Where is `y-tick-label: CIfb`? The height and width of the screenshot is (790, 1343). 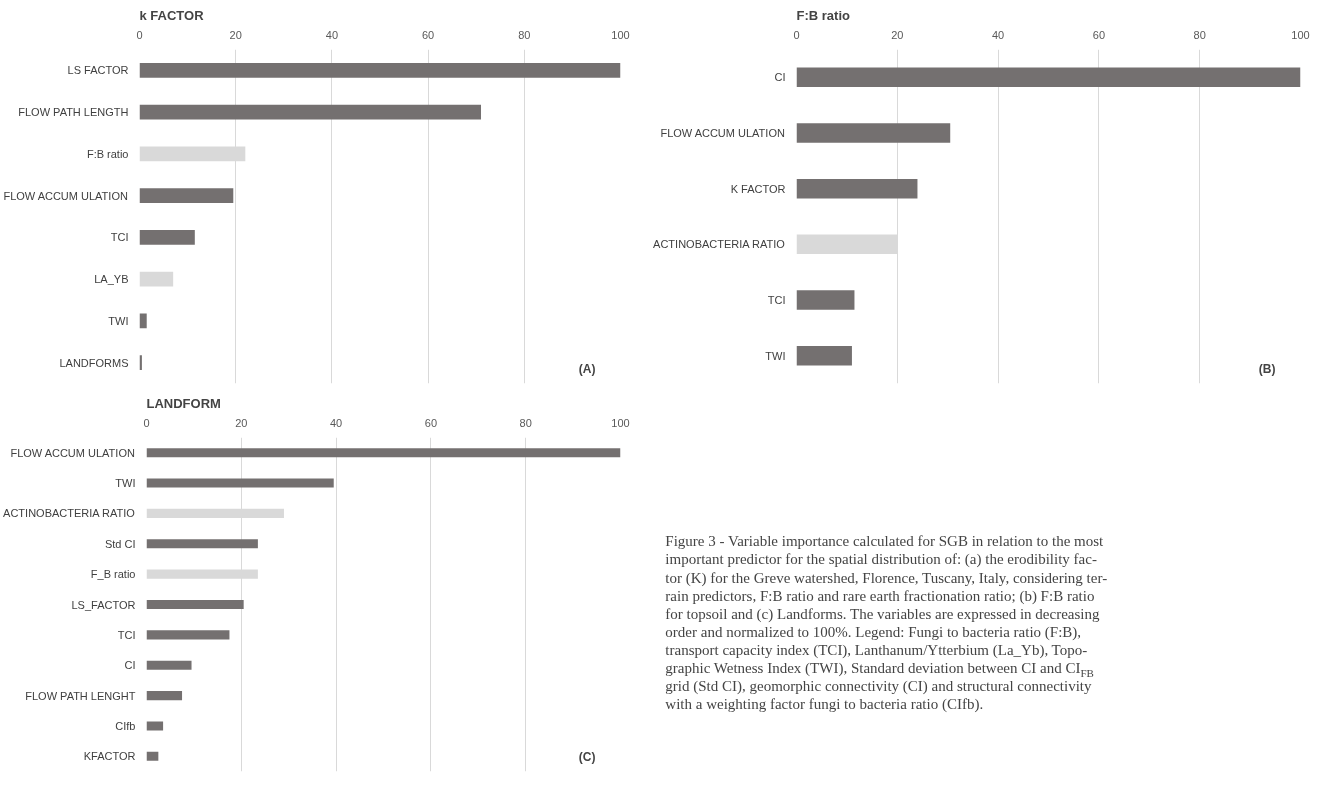
y-tick-label: CIfb is located at coordinates (125, 725).